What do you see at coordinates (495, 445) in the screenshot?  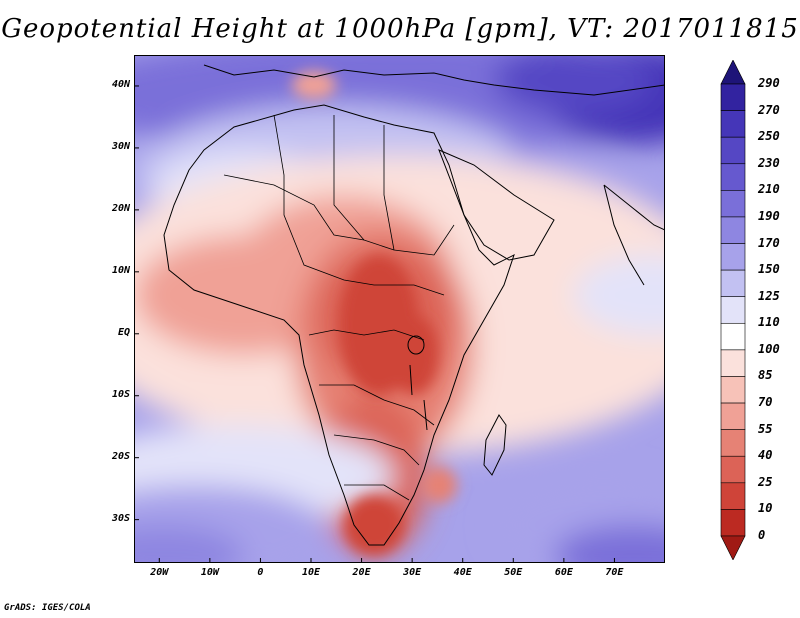 I see `madagascar-coastline` at bounding box center [495, 445].